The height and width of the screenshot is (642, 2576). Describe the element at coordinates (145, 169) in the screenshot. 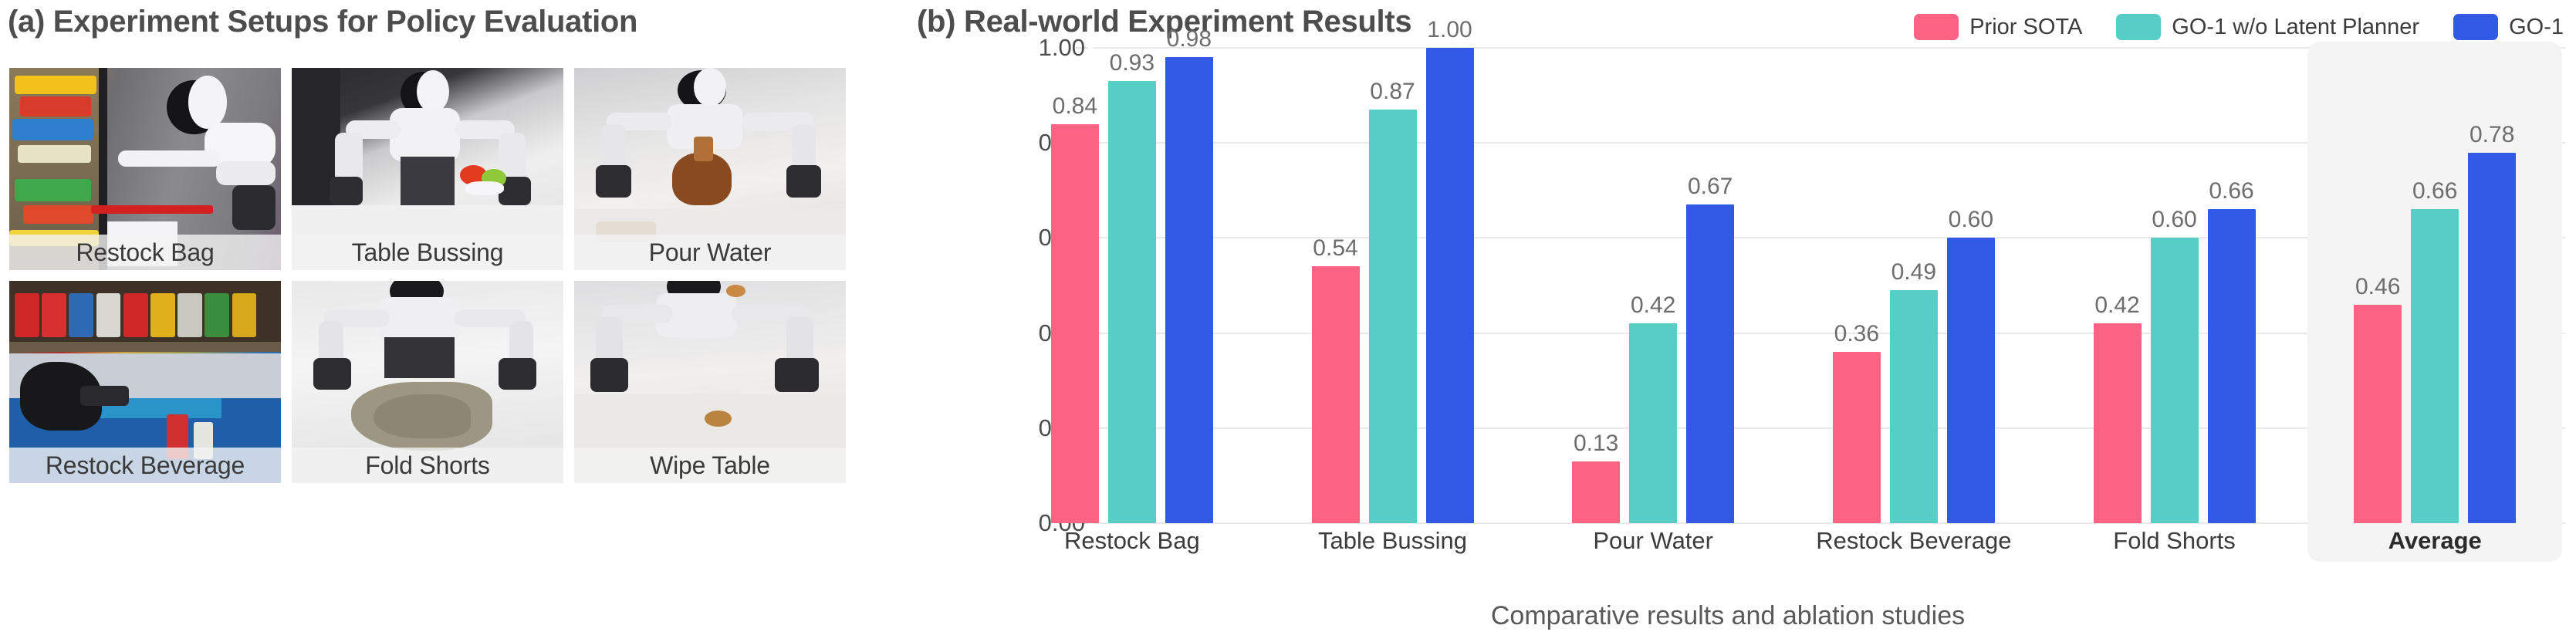

I see `thumbnail-restock-bag: Restock Bag` at that location.